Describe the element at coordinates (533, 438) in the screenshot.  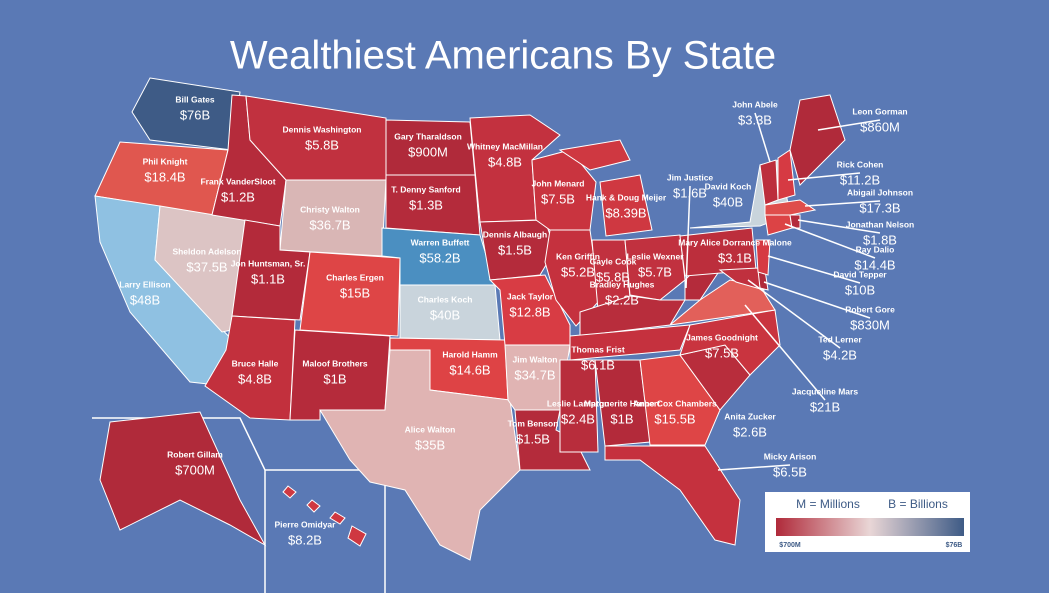
I see `net-worth: $1.5B` at that location.